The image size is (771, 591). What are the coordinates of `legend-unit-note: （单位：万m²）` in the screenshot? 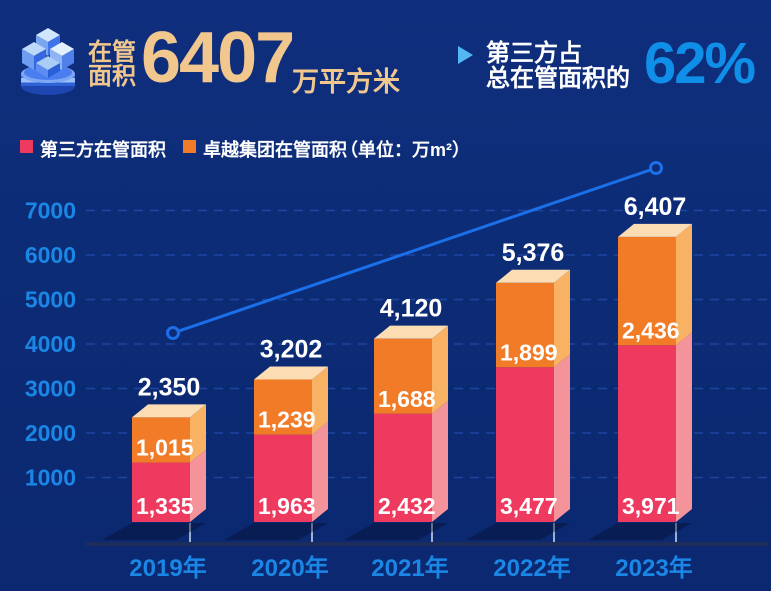 It's located at (405, 150).